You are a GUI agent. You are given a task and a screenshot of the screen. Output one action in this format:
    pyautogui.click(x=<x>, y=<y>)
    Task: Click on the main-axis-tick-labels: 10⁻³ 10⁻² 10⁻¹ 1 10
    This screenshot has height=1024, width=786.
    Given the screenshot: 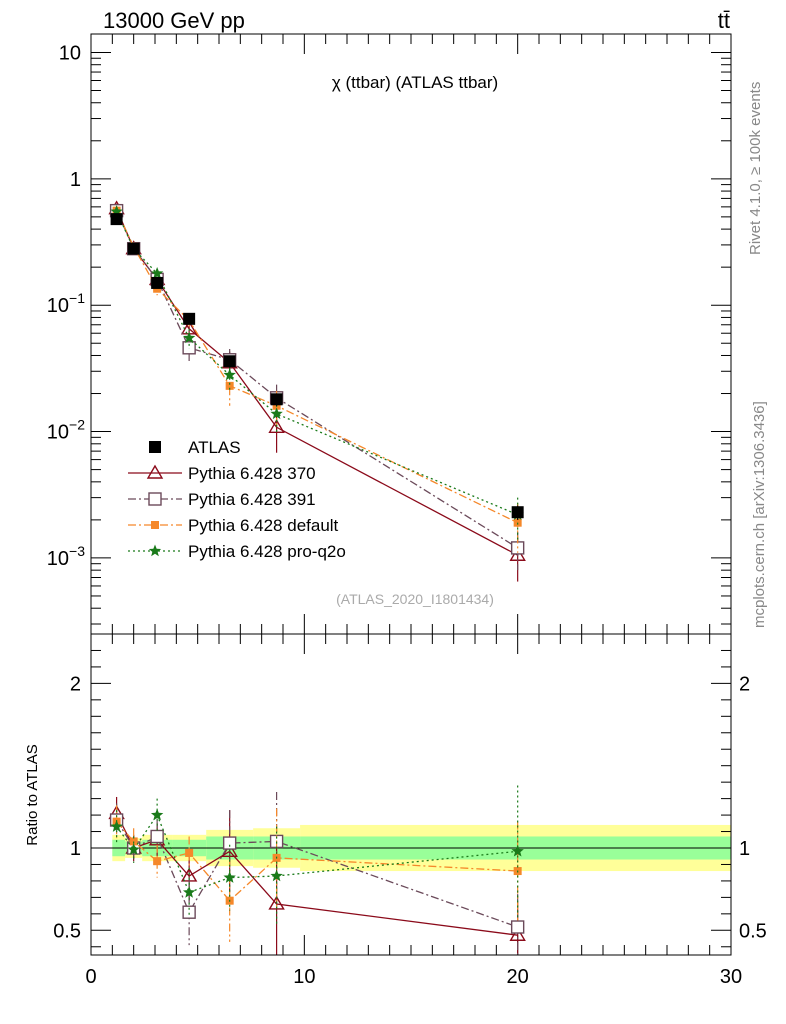 What is the action you would take?
    pyautogui.click(x=66, y=305)
    